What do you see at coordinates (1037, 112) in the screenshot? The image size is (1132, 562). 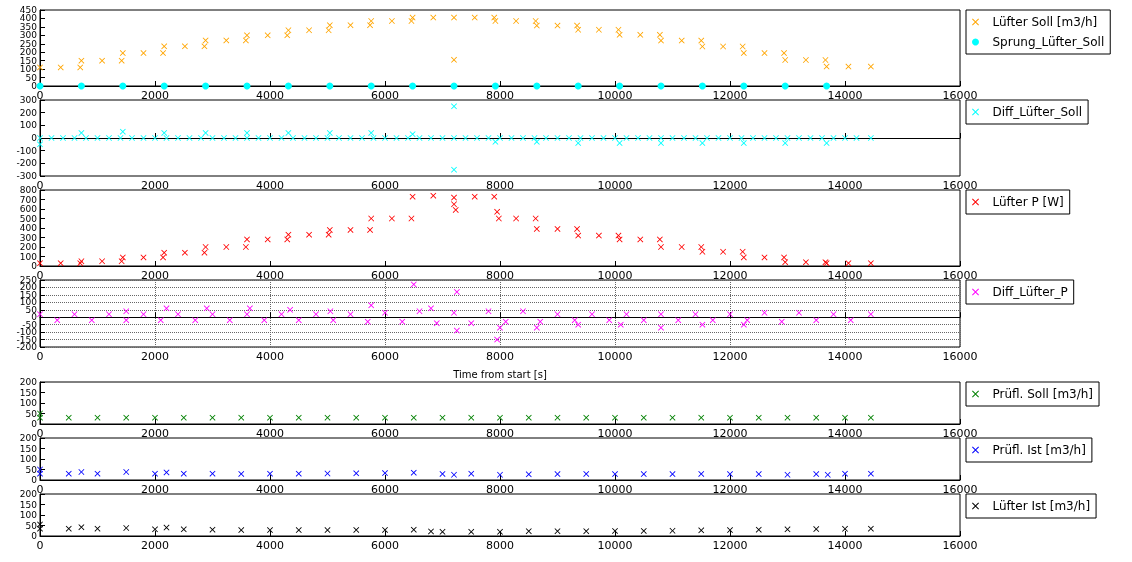 I see `legend-label: Diff_Lüfter_Soll` at bounding box center [1037, 112].